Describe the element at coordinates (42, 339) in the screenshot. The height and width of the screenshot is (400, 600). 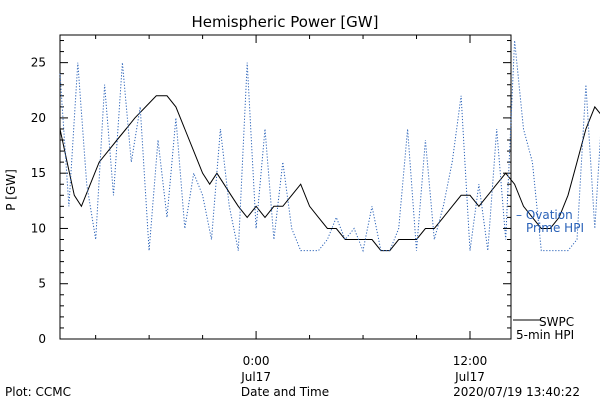
I see `y-tick-label: 0` at that location.